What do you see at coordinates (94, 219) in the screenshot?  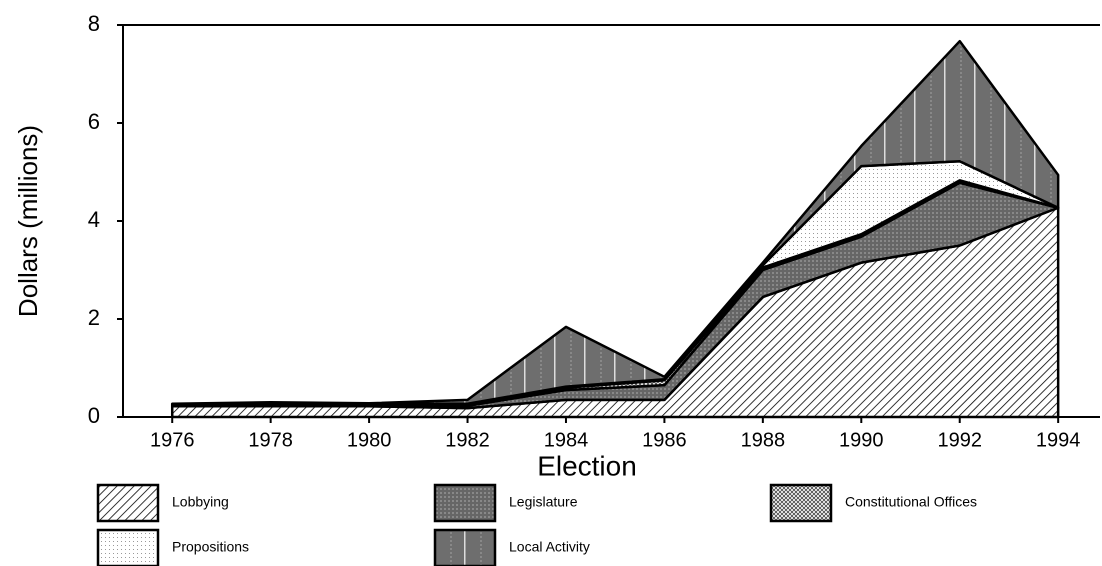 I see `y-tick-label: 4` at bounding box center [94, 219].